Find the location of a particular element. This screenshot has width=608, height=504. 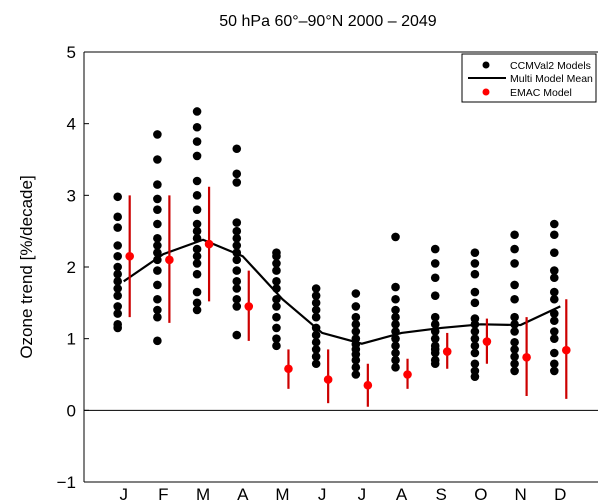

x-tick-label: F is located at coordinates (163, 494).